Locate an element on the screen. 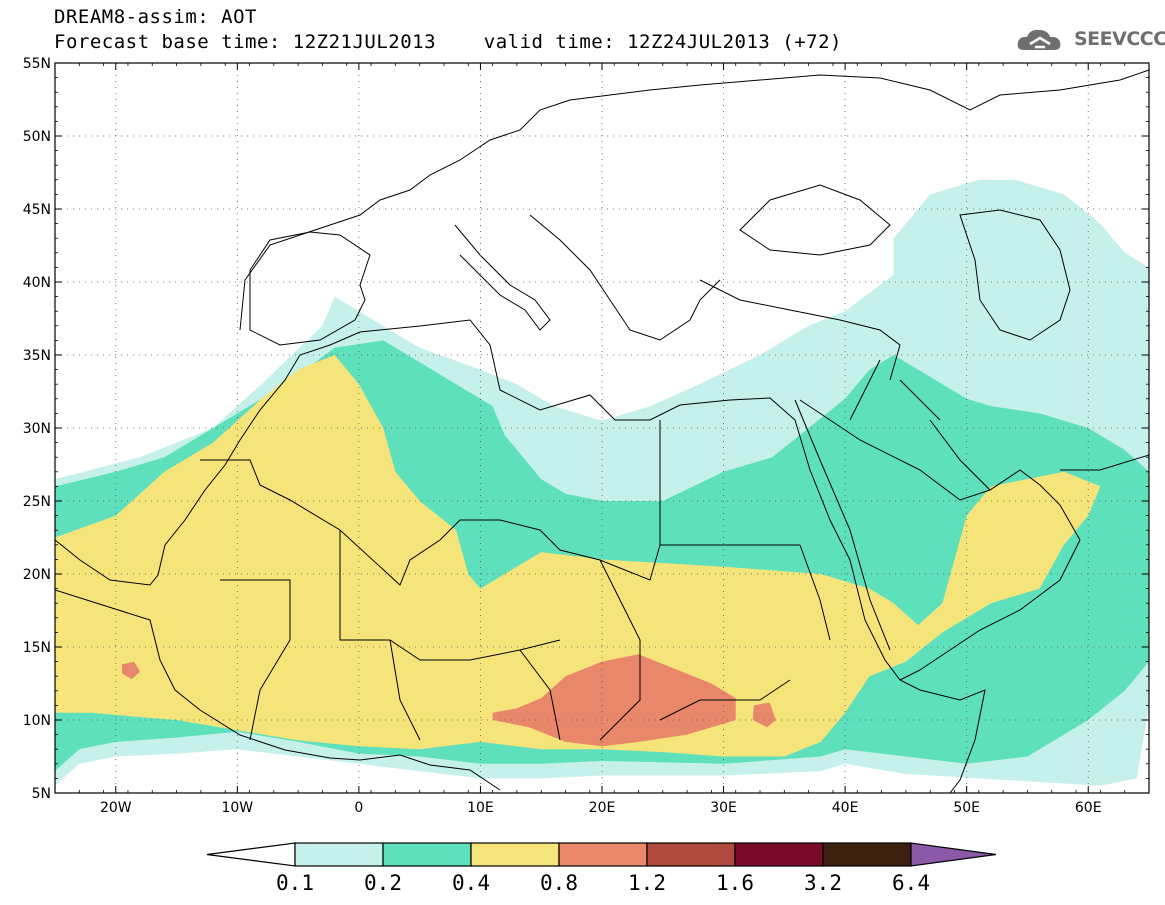 This screenshot has height=905, width=1165. y-tick-label: 15N is located at coordinates (37, 648).